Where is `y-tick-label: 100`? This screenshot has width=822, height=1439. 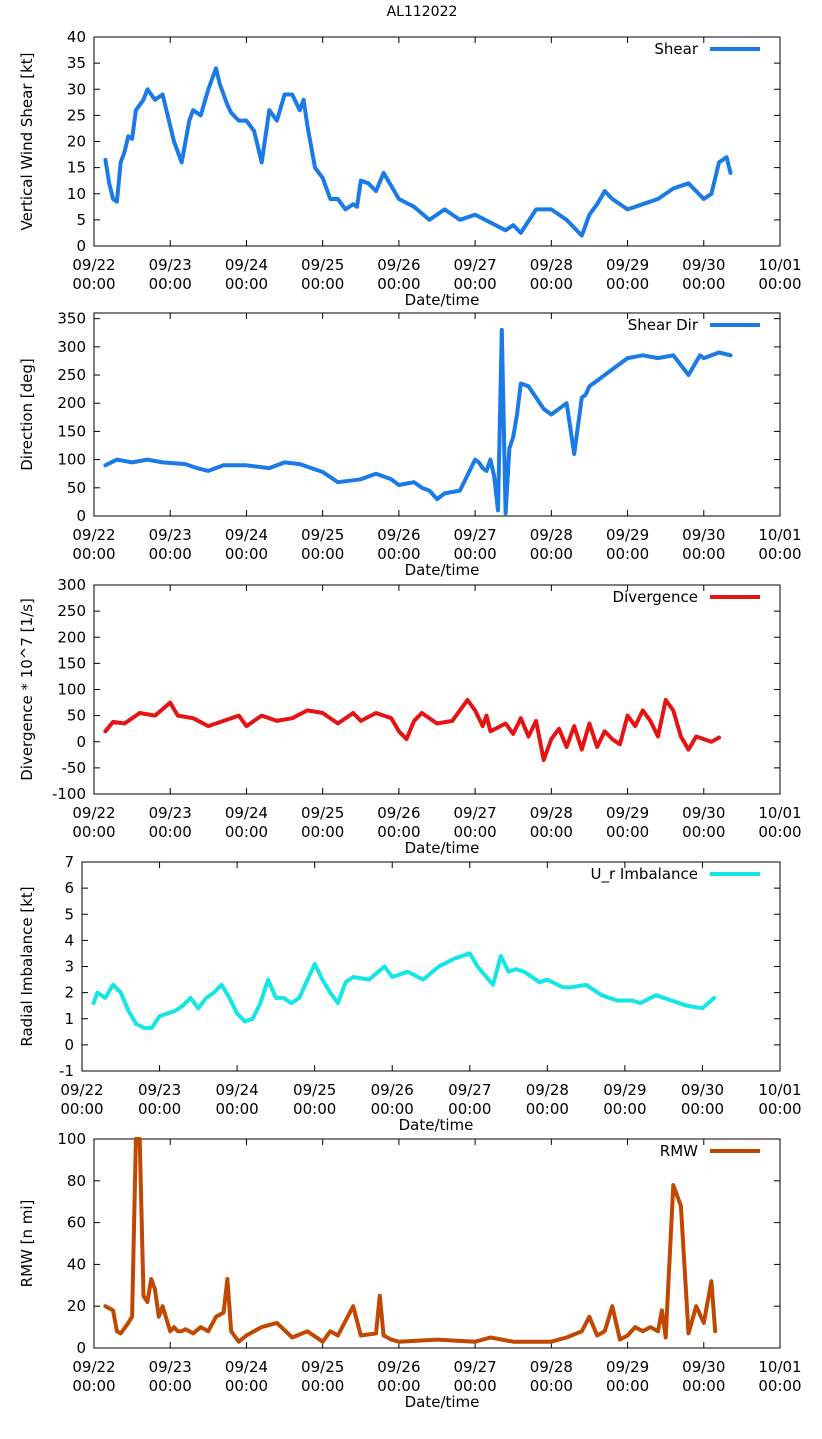 y-tick-label: 100 is located at coordinates (71, 1139).